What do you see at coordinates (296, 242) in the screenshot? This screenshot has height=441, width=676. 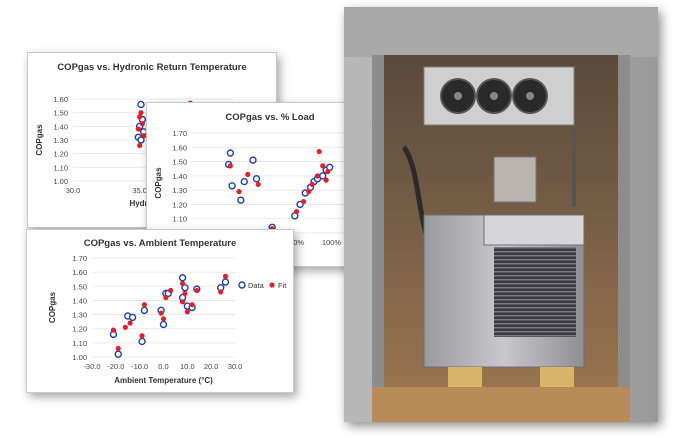 I see `x-tick-label: 80%` at bounding box center [296, 242].